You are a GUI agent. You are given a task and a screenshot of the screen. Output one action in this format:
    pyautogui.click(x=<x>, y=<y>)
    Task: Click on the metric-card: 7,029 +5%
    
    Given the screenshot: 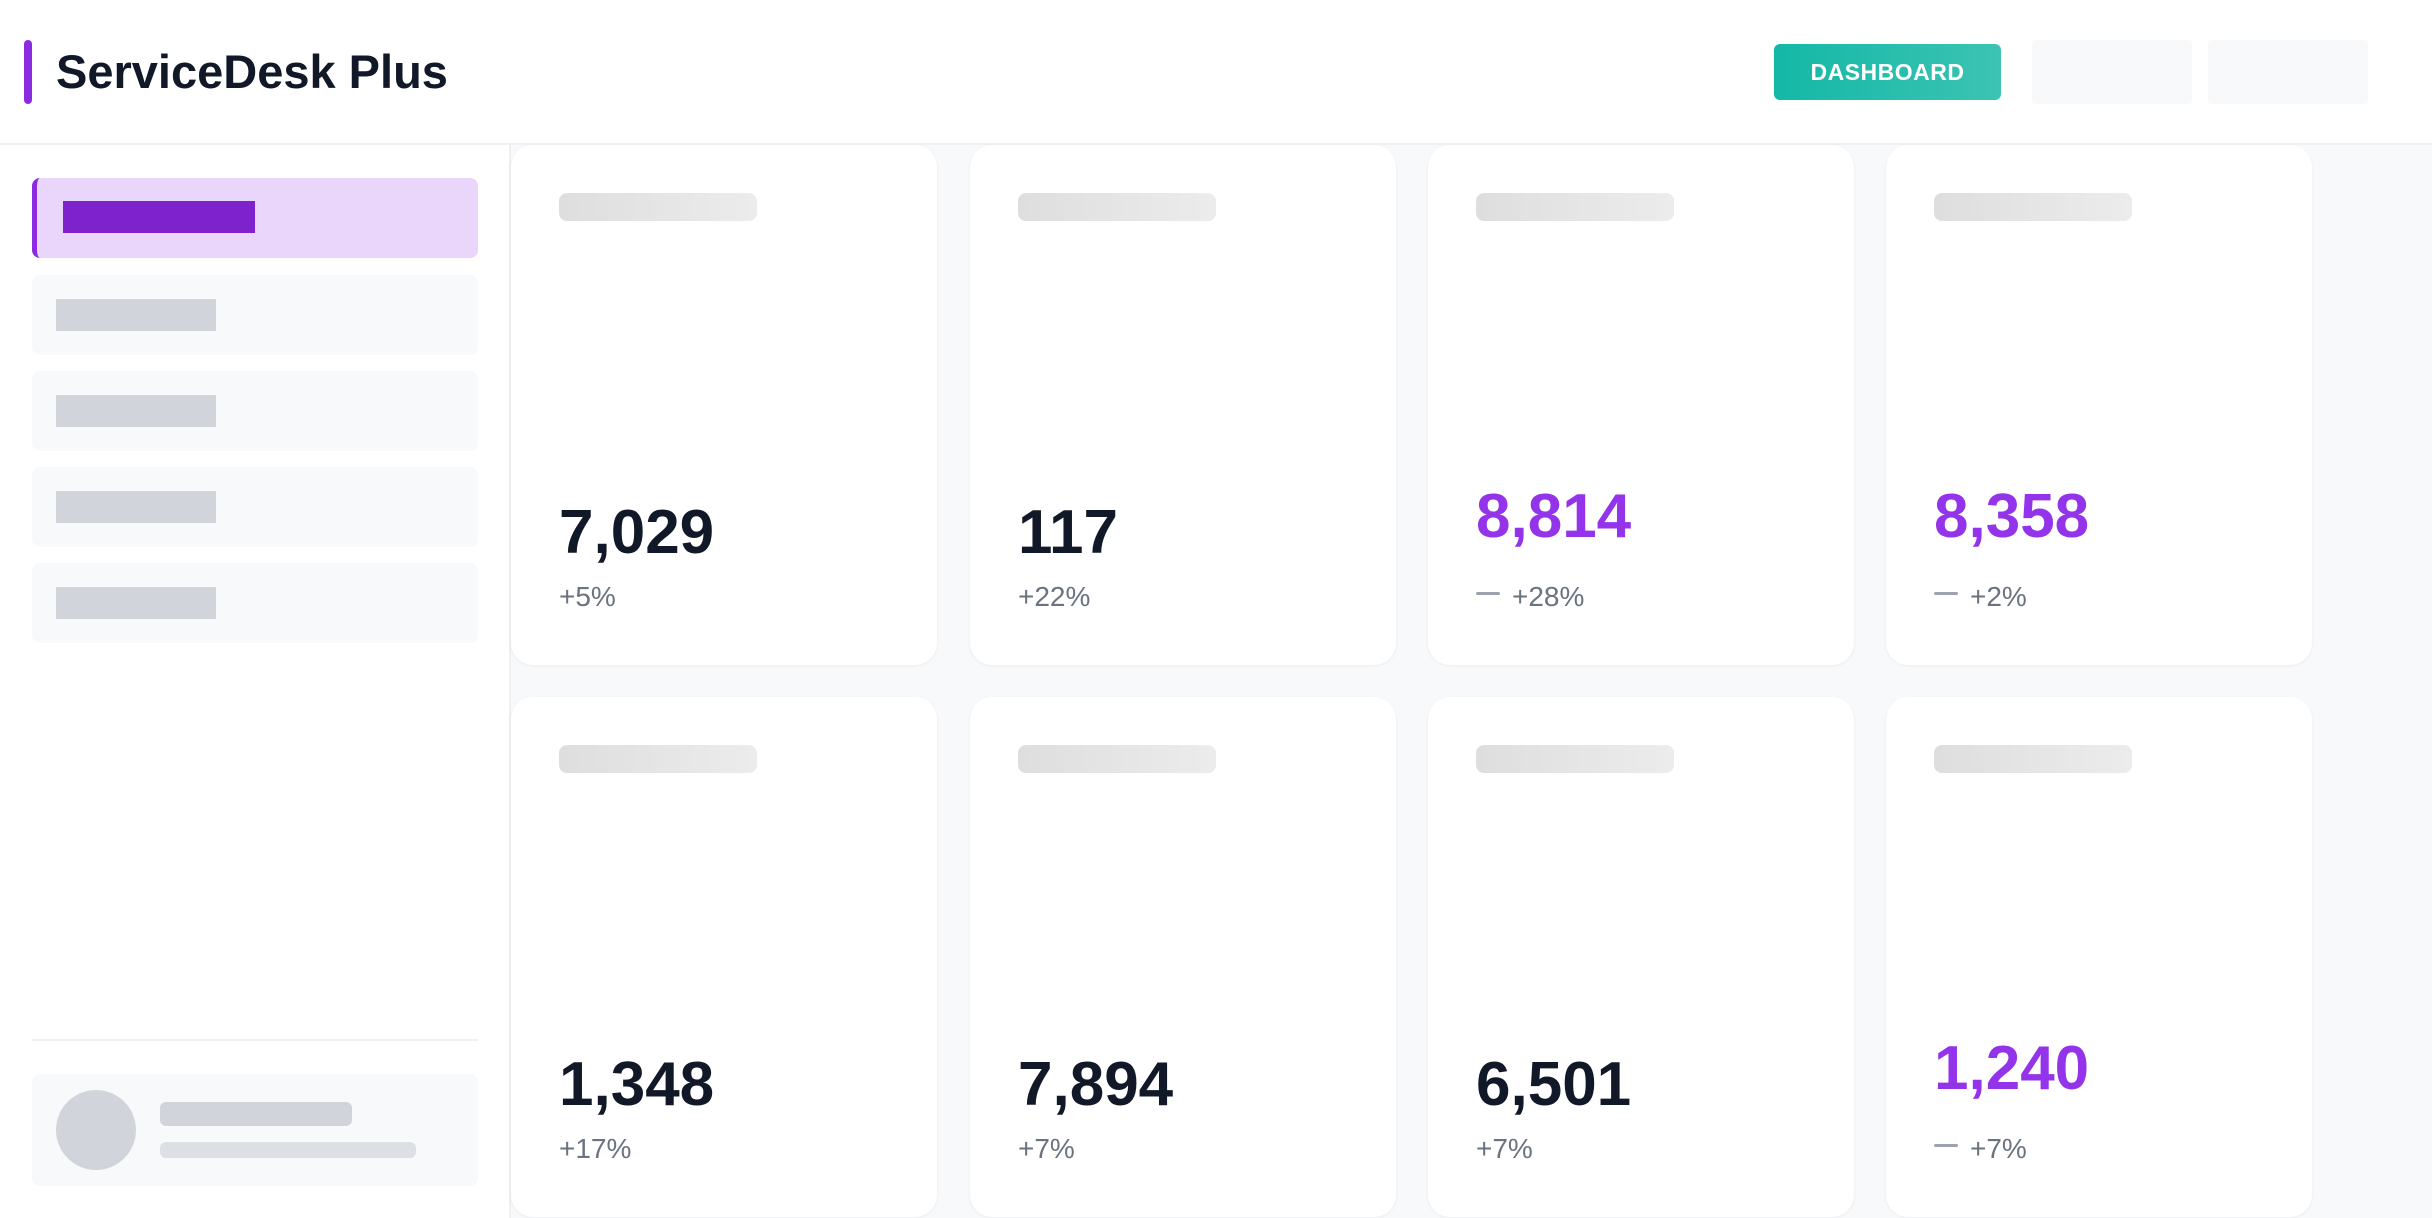 What is the action you would take?
    pyautogui.click(x=724, y=405)
    